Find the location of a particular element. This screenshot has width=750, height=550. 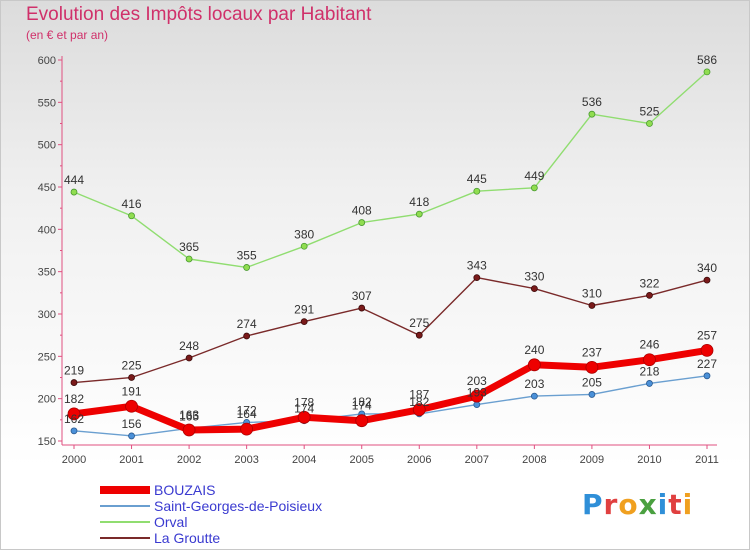

data-label-la-groutte-2006: 275 is located at coordinates (419, 323).